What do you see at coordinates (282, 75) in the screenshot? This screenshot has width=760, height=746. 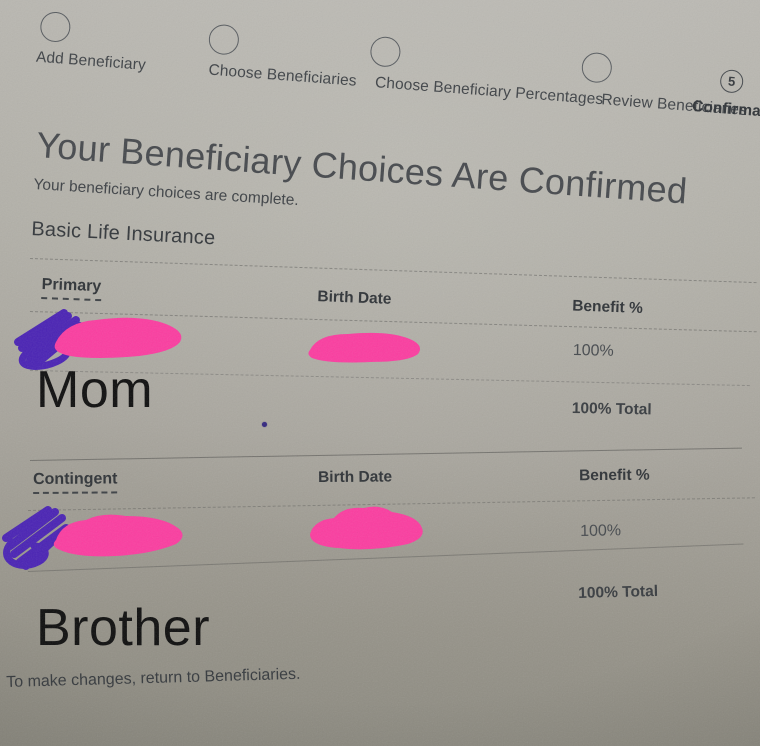 I see `step-label-choose-beneficiaries: Choose Beneficiaries` at bounding box center [282, 75].